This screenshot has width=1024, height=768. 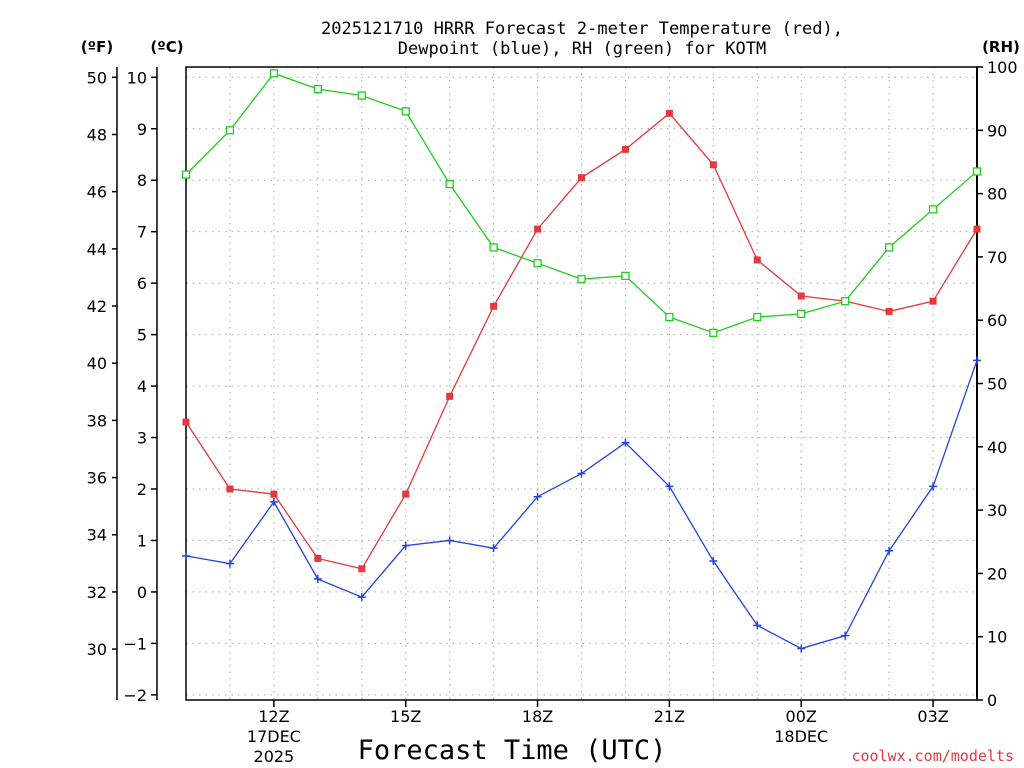 What do you see at coordinates (97, 47) in the screenshot?
I see `fahrenheit-axis-label: (ºF)` at bounding box center [97, 47].